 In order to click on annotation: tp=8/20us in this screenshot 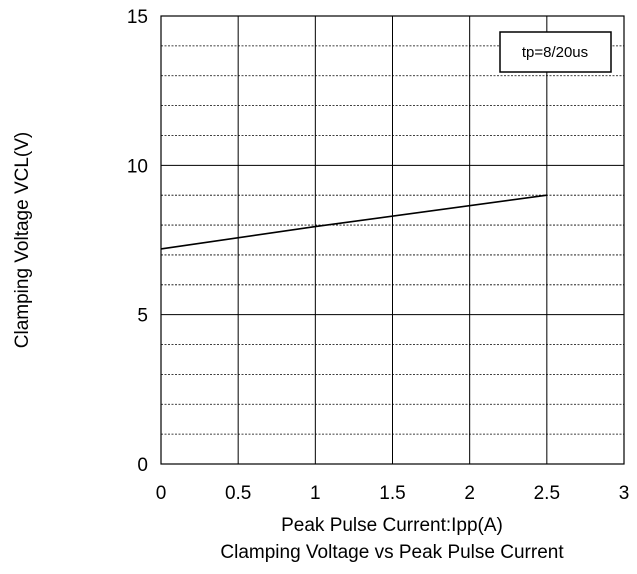, I will do `click(555, 52)`.